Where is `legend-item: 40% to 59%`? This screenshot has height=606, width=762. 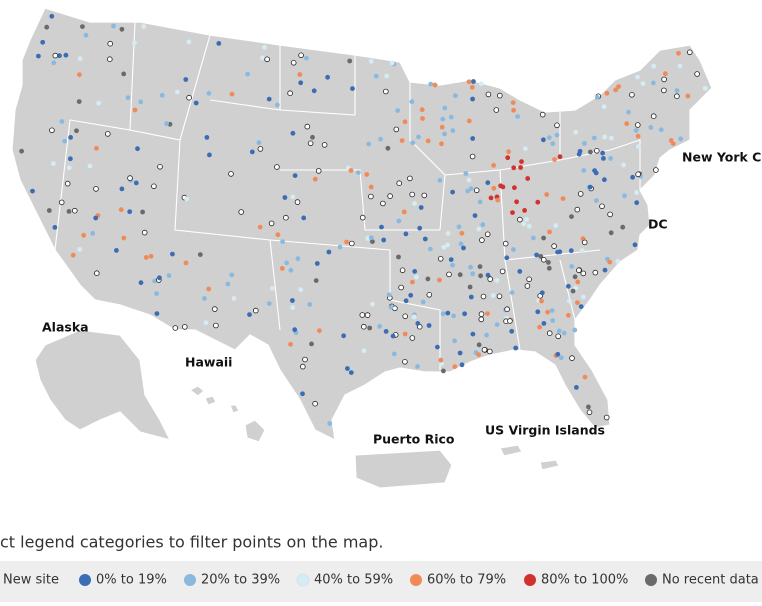
legend-item: 40% to 59% is located at coordinates (344, 580).